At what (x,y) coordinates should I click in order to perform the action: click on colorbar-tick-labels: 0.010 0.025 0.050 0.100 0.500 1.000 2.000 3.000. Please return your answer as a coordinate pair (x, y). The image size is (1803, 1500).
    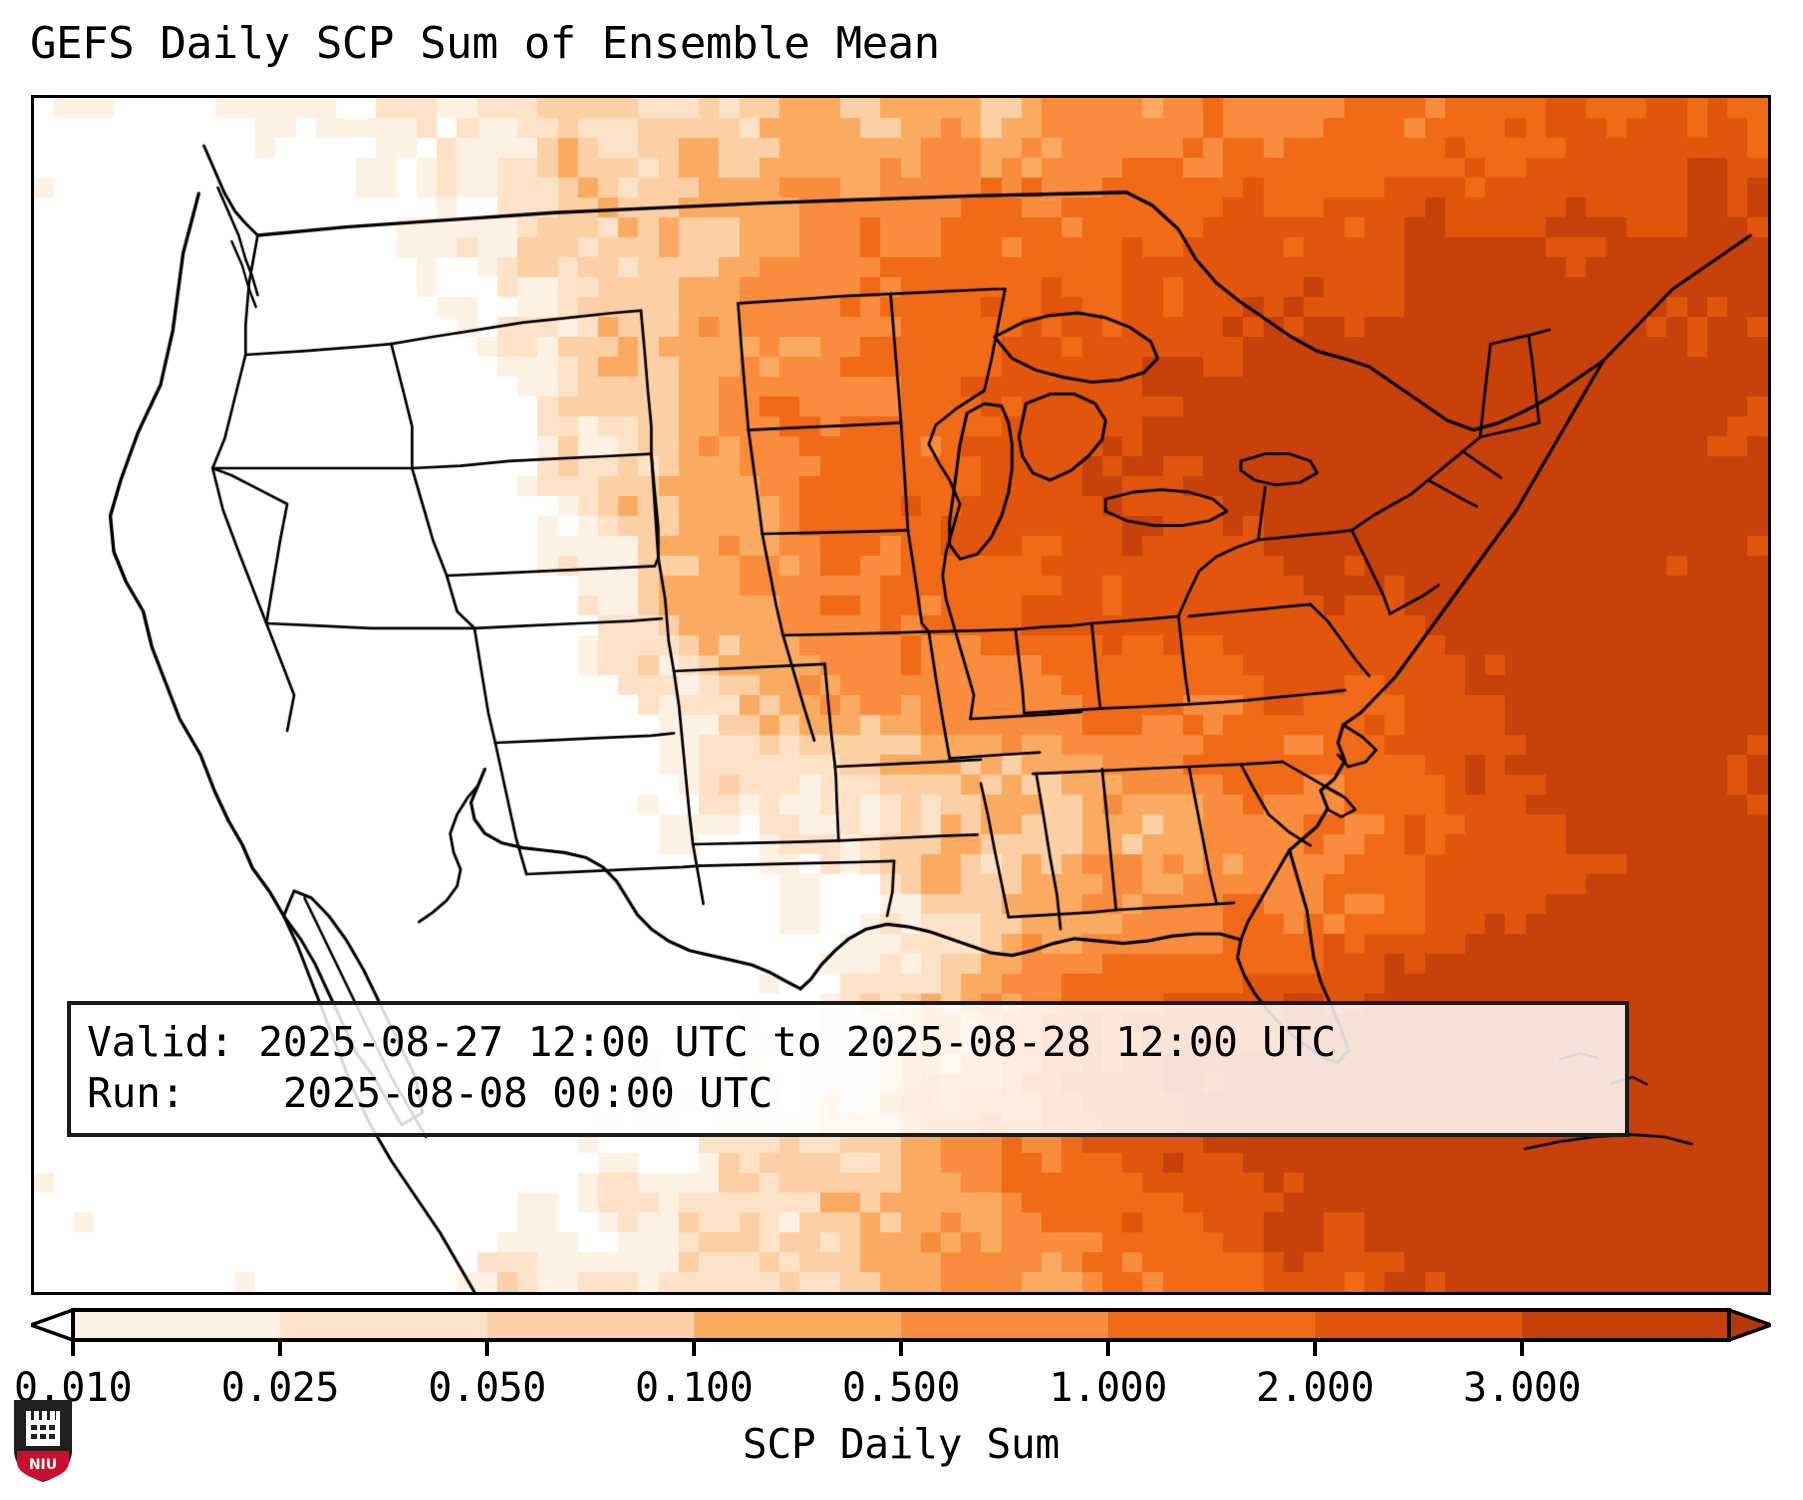
    Looking at the image, I should click on (892, 1390).